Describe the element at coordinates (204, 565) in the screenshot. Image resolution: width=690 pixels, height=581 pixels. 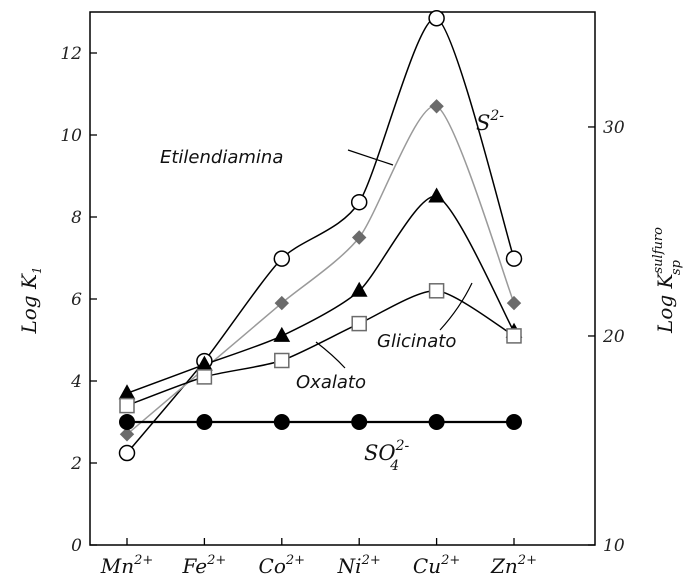
I see `x-tick-label: Fe2+` at that location.